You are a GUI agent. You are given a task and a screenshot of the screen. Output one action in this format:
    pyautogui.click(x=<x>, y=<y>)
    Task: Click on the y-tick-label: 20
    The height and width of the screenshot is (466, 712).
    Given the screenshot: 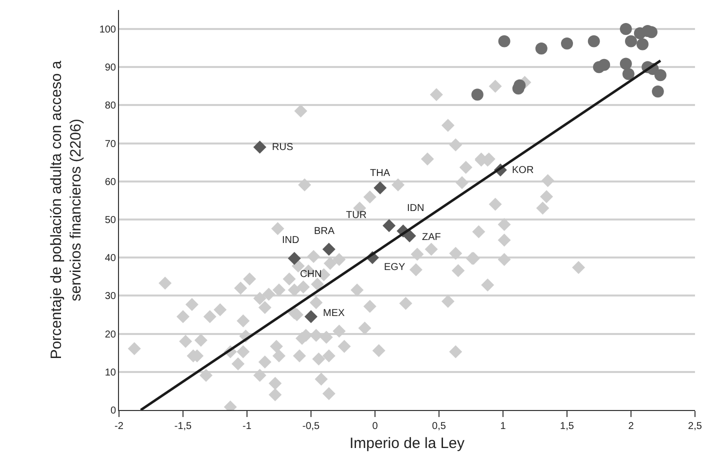 What is the action you would take?
    pyautogui.click(x=110, y=334)
    